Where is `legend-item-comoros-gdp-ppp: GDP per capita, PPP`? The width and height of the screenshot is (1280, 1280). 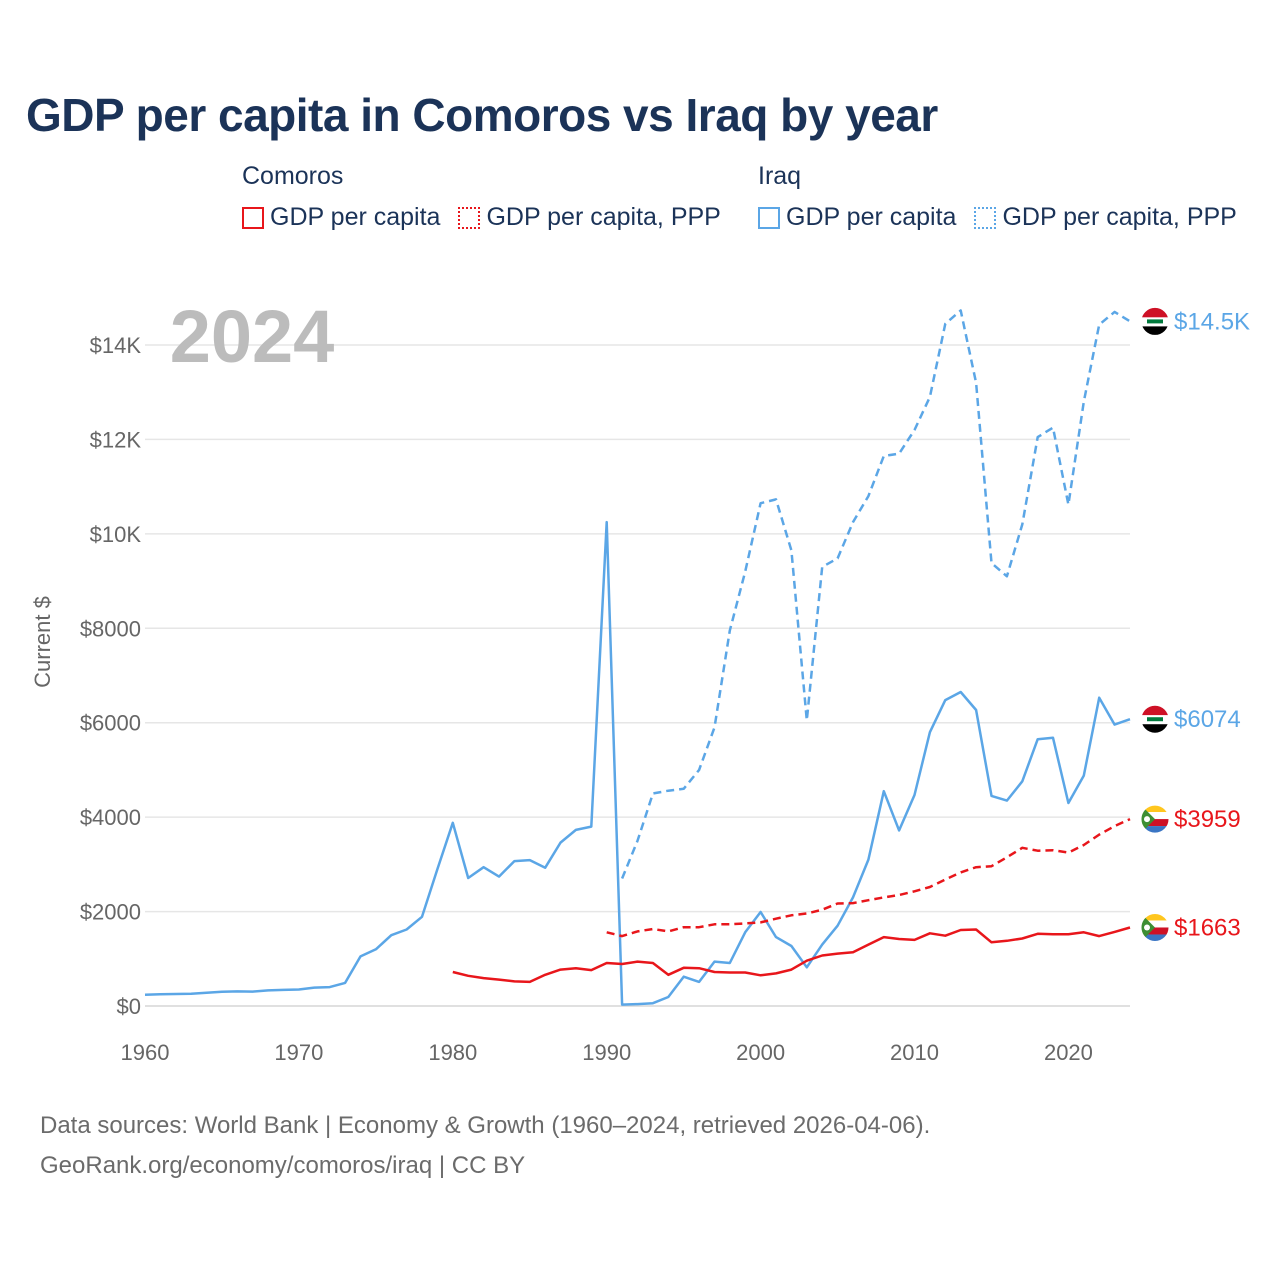 legend-item-comoros-gdp-ppp: GDP per capita, PPP is located at coordinates (589, 217).